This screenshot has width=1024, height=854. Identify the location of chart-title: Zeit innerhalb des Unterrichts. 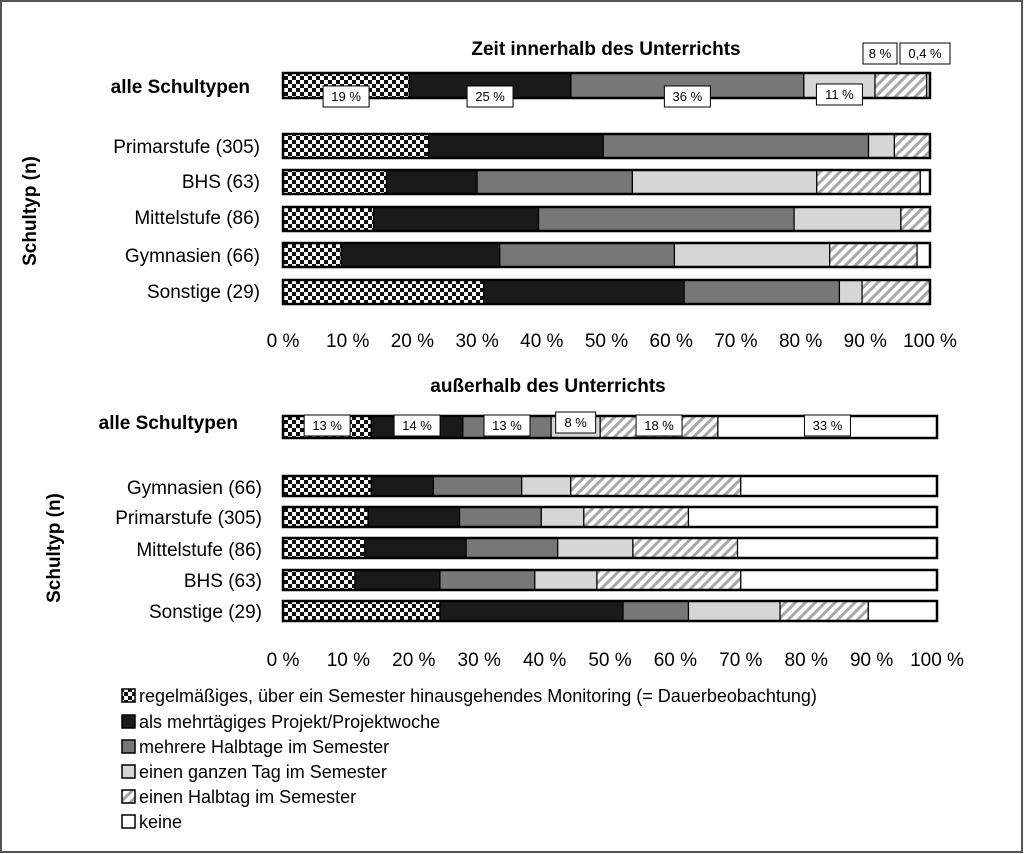
(605, 49).